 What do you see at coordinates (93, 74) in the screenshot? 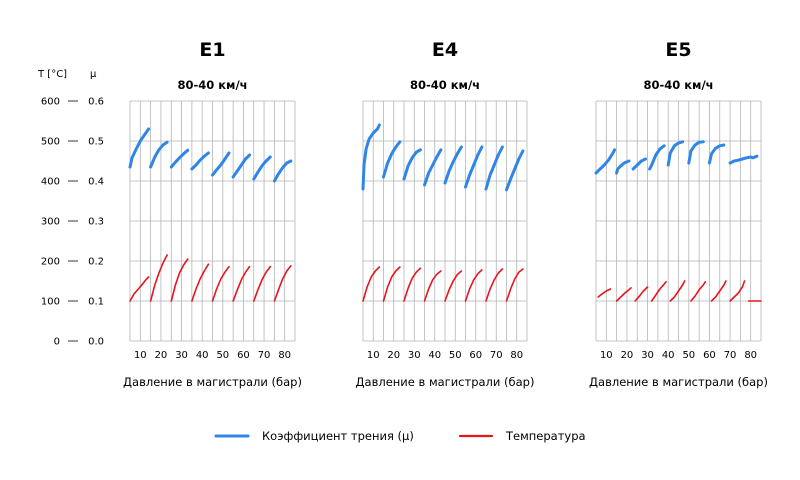
I see `mu-axis-label: μ` at bounding box center [93, 74].